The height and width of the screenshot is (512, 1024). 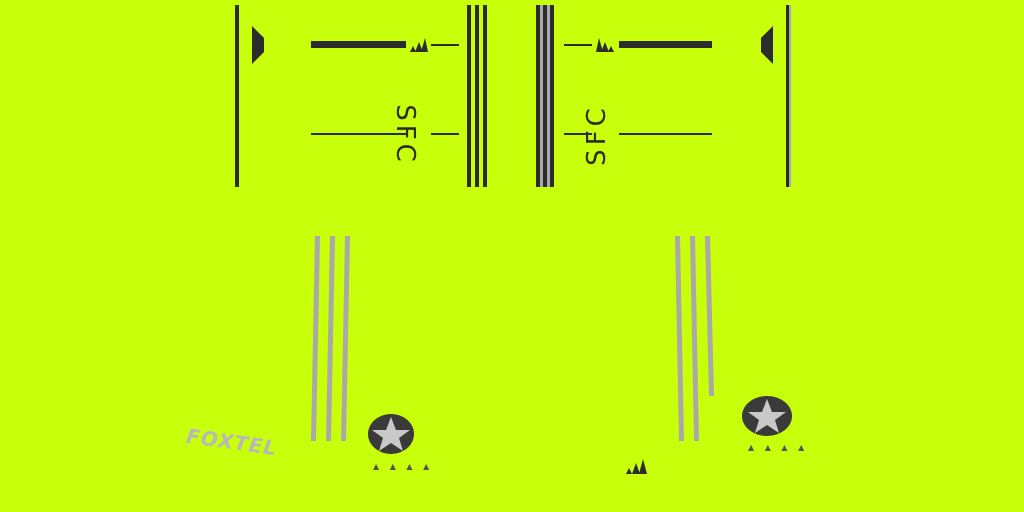 What do you see at coordinates (694, 338) in the screenshot?
I see `shorts-stripes-right` at bounding box center [694, 338].